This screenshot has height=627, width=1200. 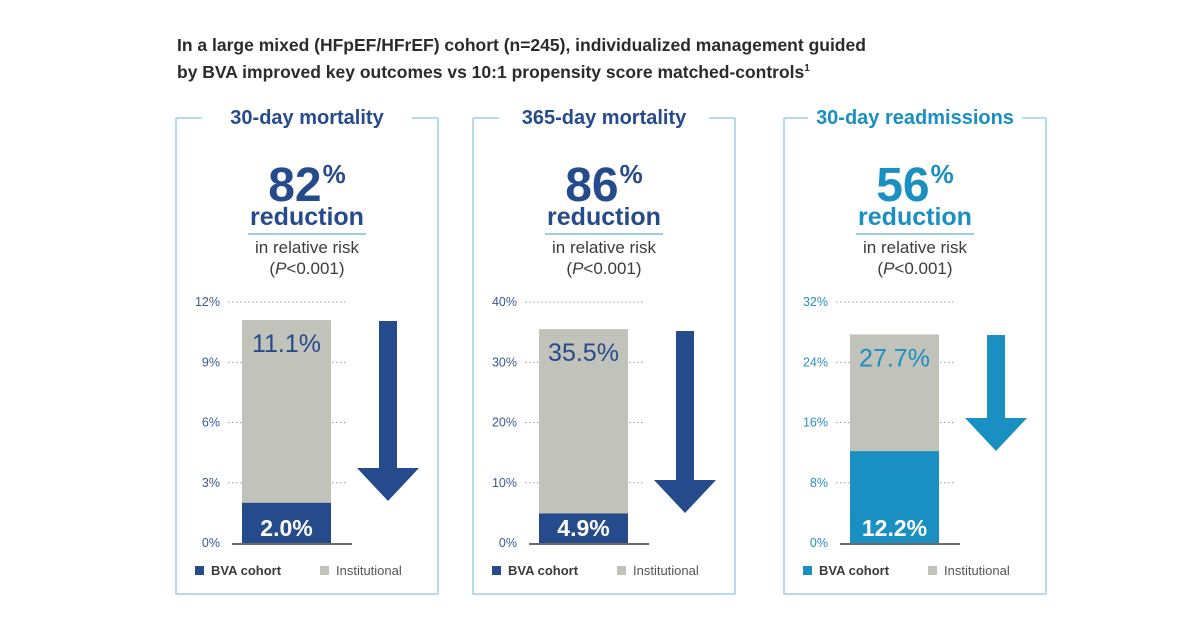 I want to click on data-label-bva-cohort: 4.9%, so click(x=583, y=528).